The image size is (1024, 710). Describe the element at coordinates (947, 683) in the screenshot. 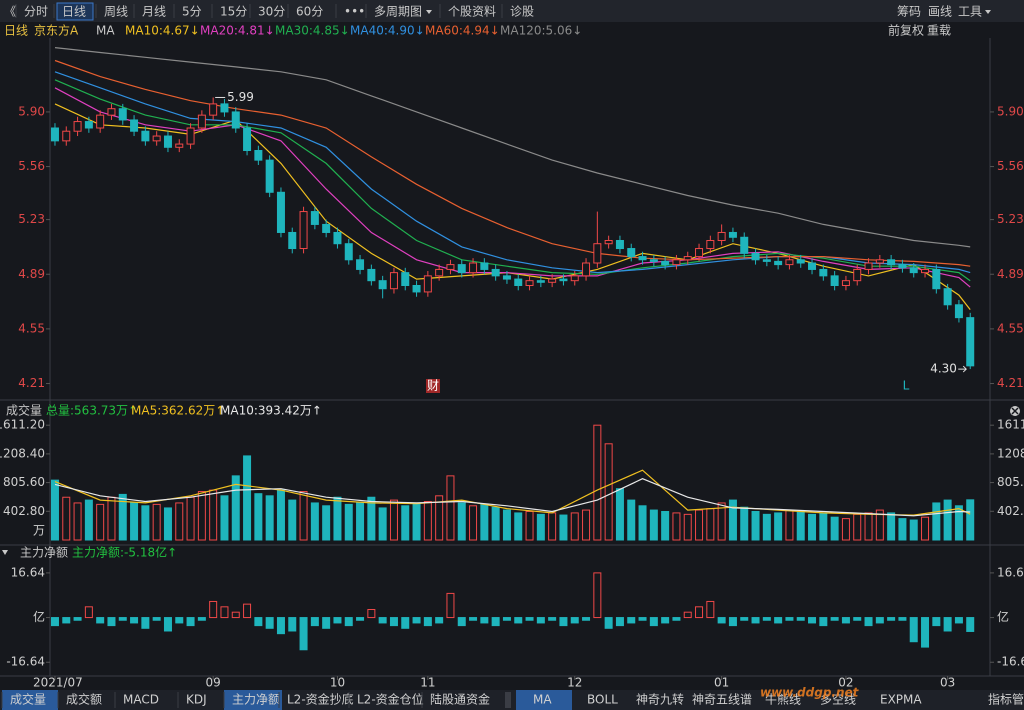

I see `x-tick-label: 03` at that location.